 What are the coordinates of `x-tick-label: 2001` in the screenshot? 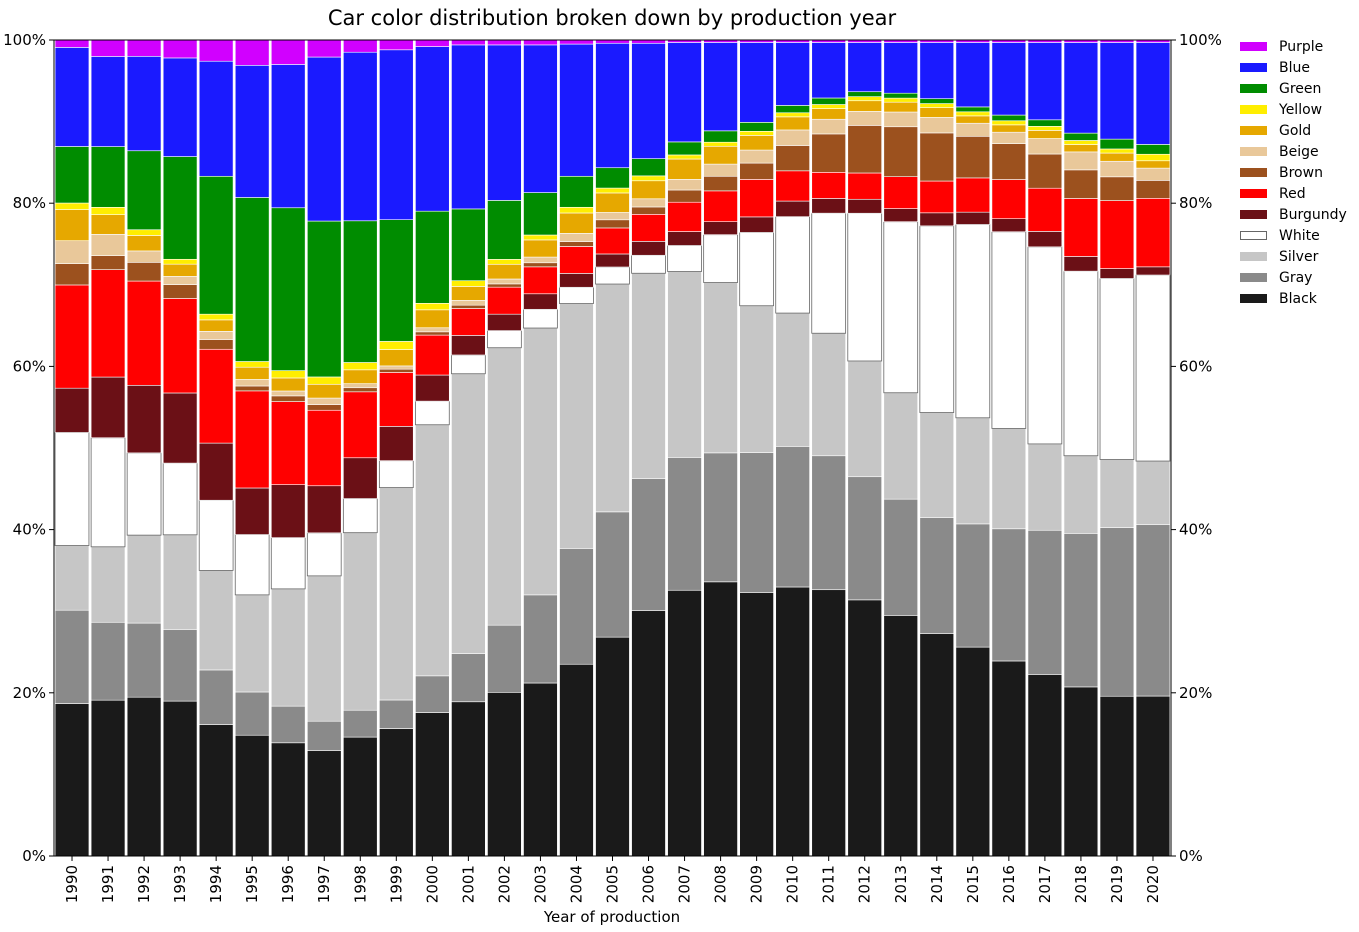 It's located at (468, 884).